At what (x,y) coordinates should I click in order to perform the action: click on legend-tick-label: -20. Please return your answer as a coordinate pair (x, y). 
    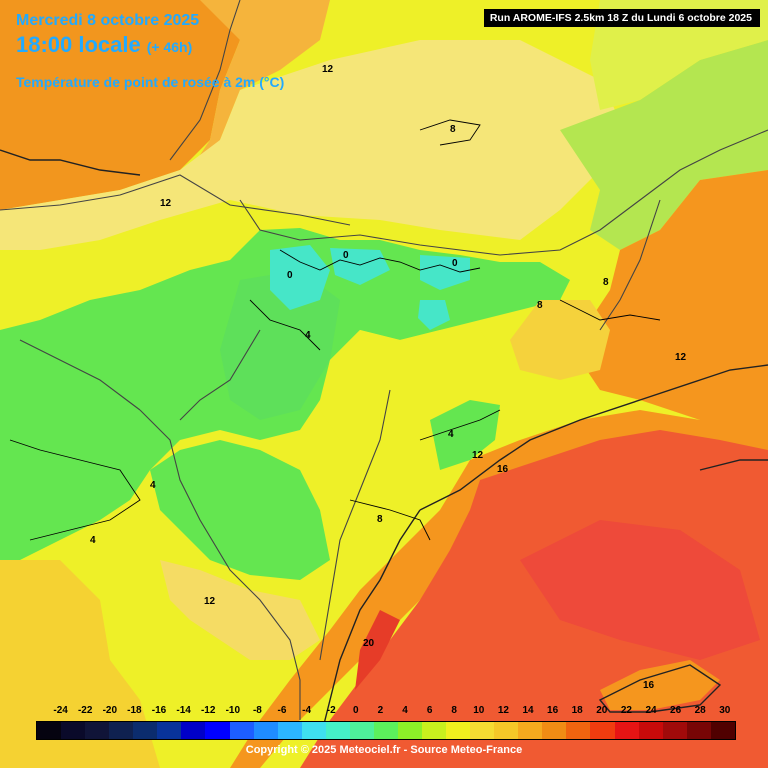
    Looking at the image, I should click on (110, 710).